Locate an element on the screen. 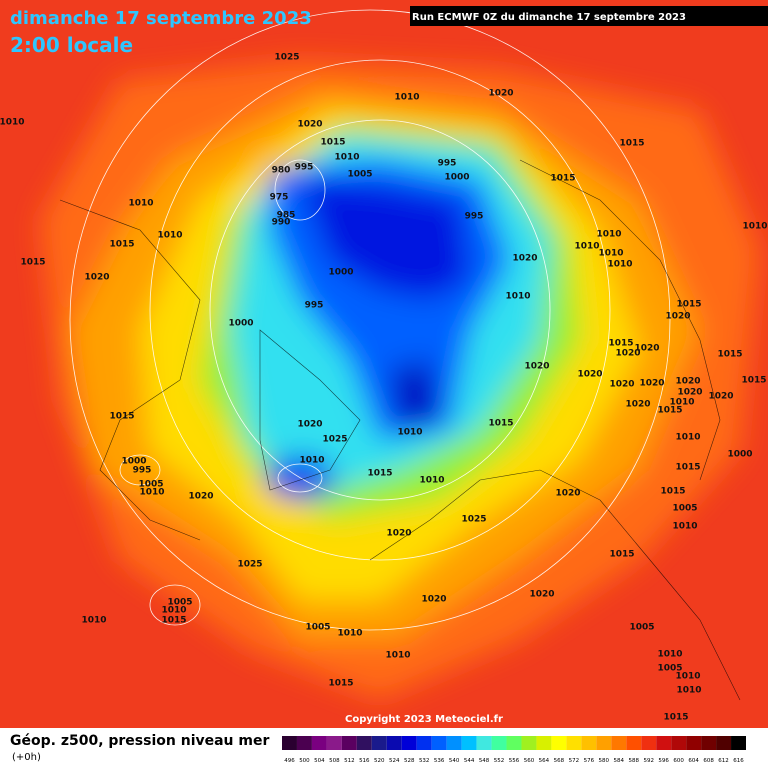 Image resolution: width=768 pixels, height=768 pixels. time-label: 2:00 locale is located at coordinates (71, 45).